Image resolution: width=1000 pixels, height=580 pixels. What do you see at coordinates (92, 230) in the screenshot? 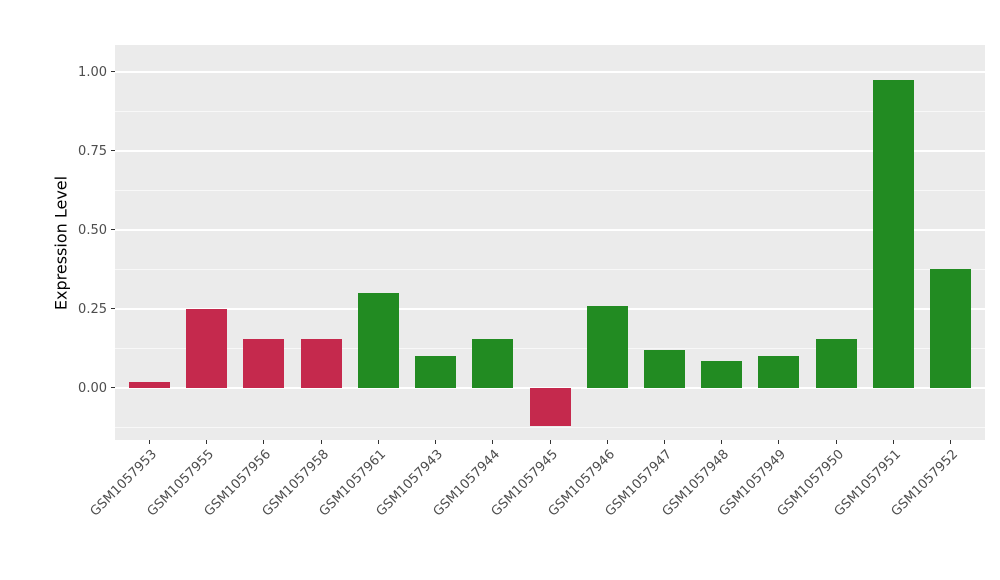
I see `y-axis-tick-label: 0.50` at bounding box center [92, 230].